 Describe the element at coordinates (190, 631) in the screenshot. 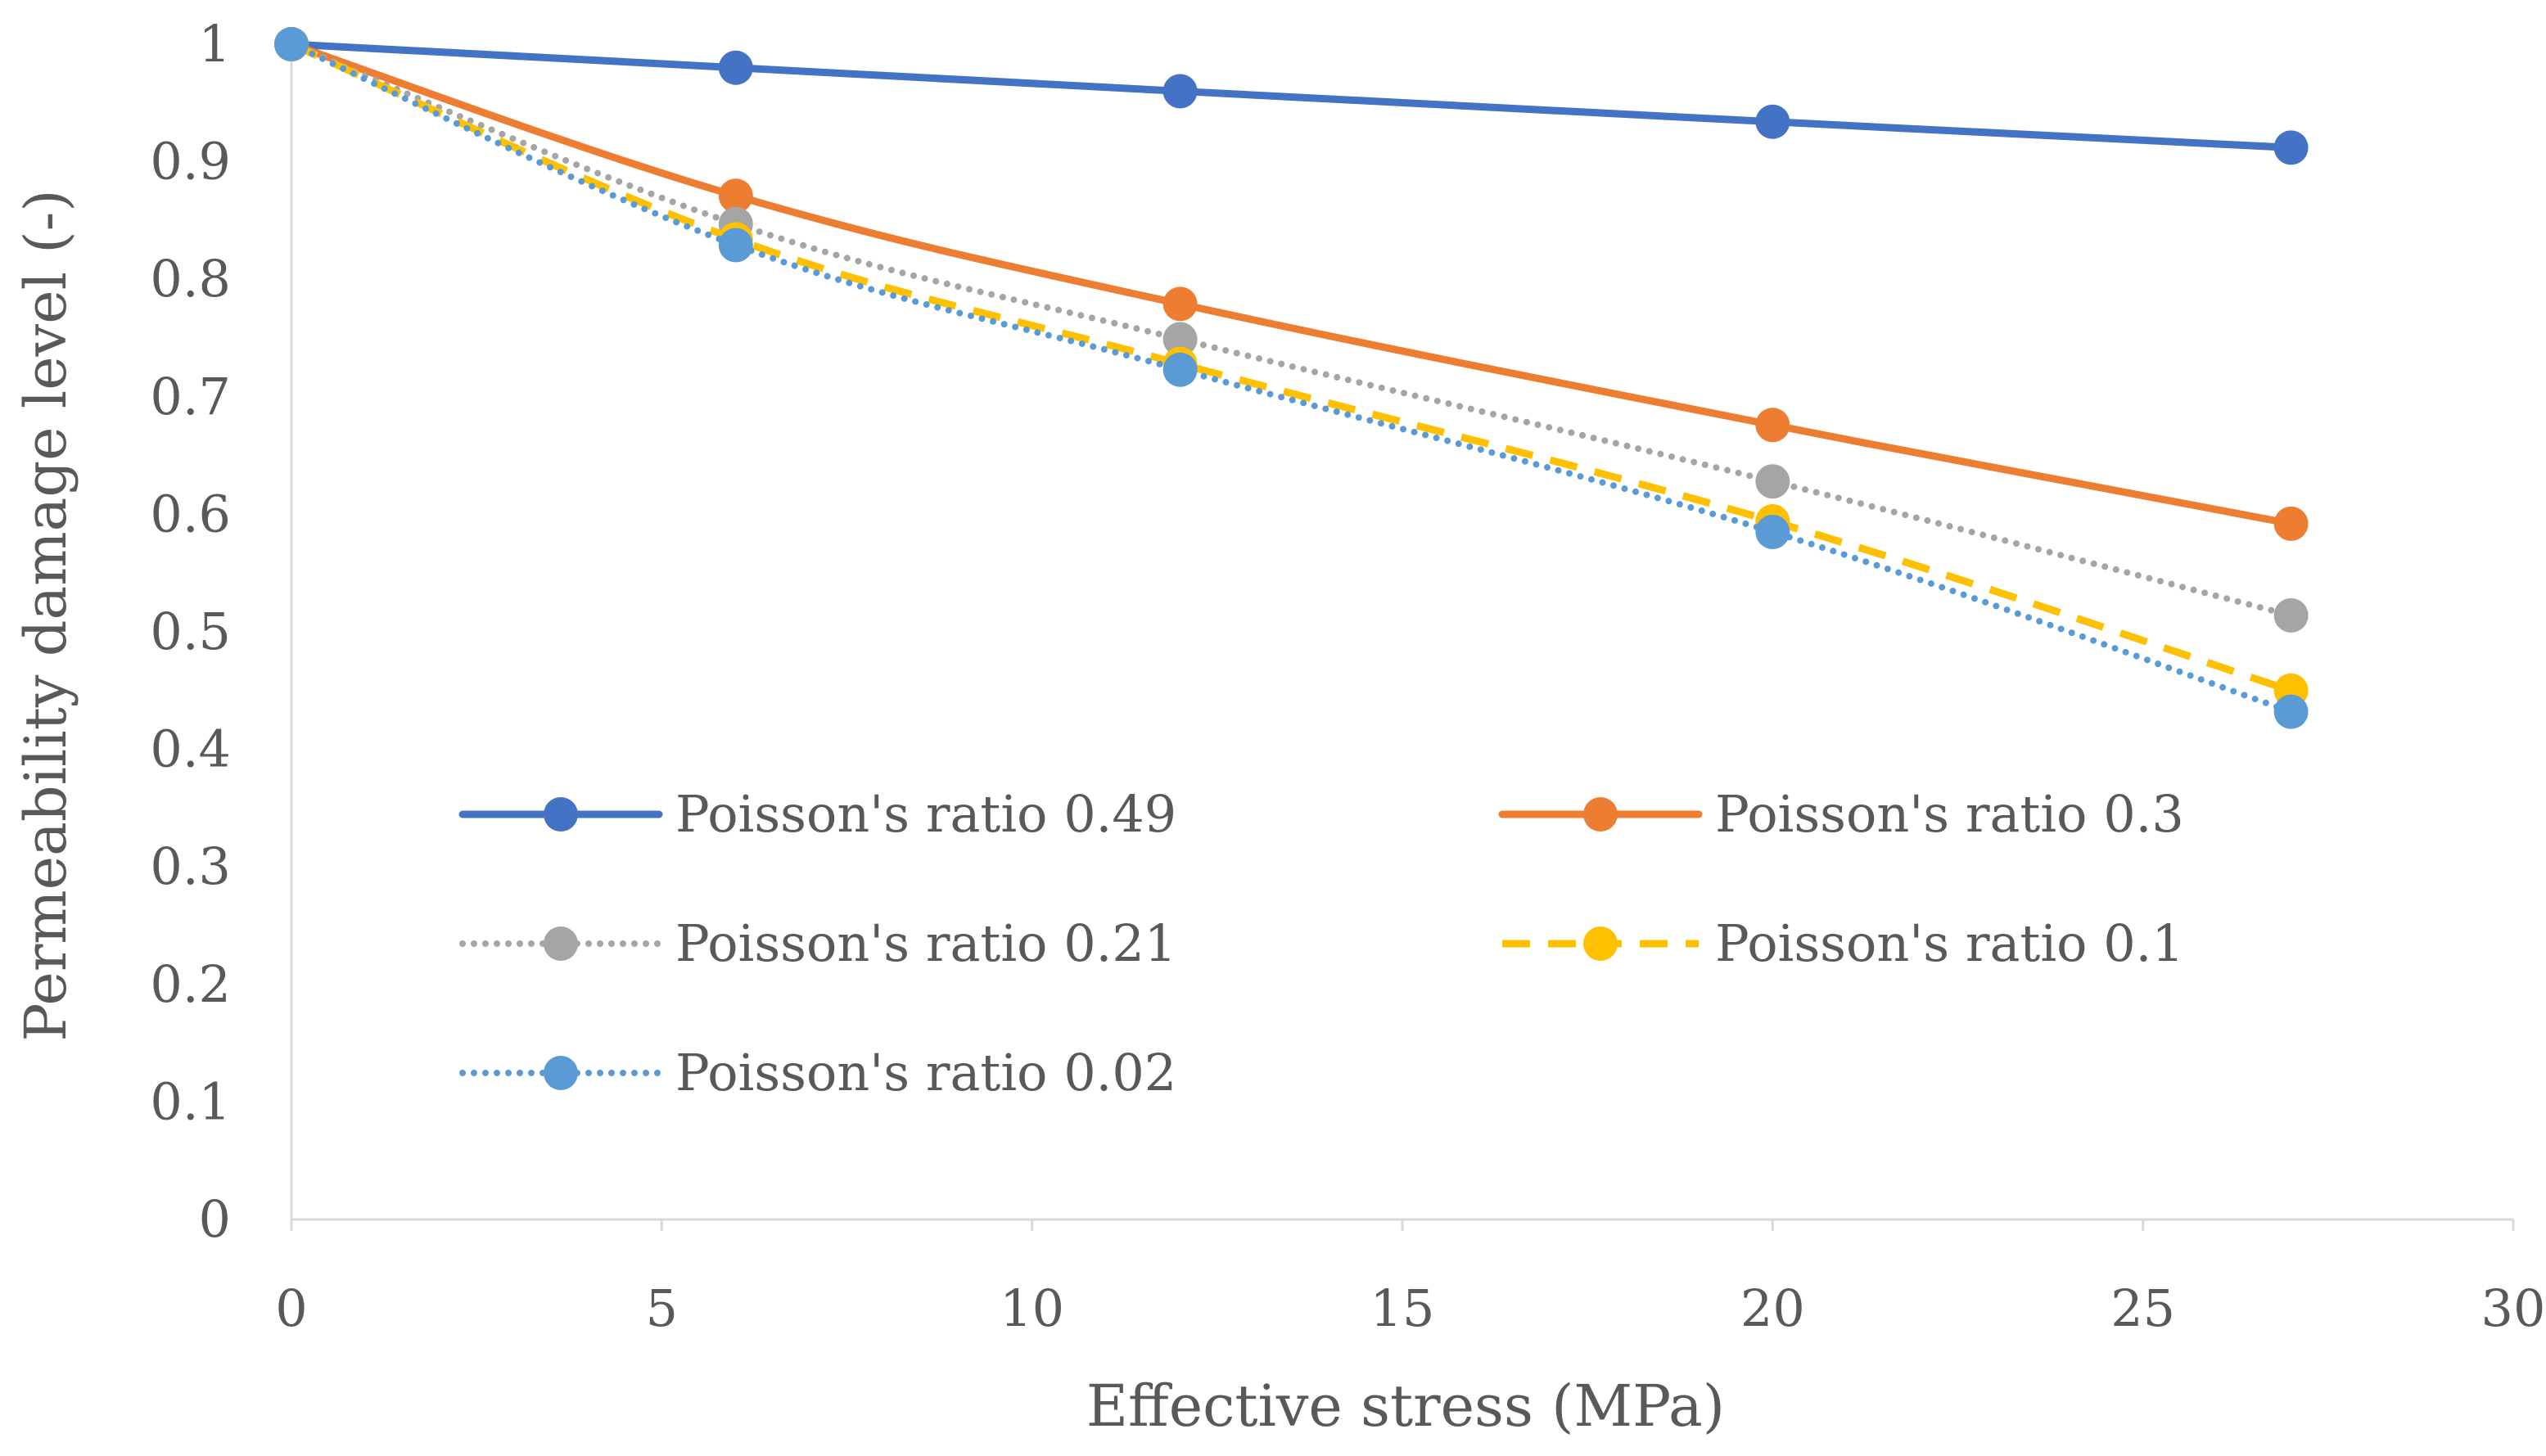

I see `y-tick-label: 0.5` at that location.